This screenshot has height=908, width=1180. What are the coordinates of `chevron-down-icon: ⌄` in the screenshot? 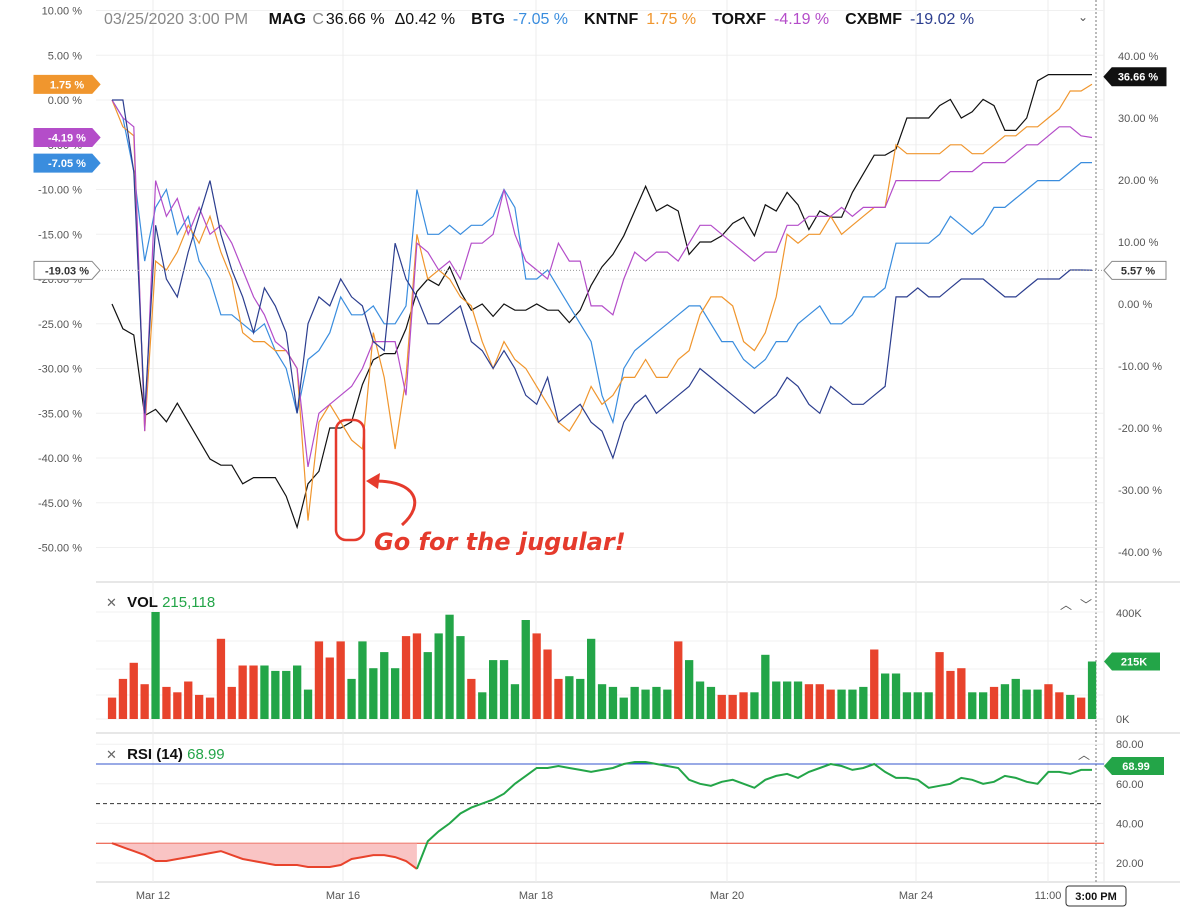 It's located at (1083, 17).